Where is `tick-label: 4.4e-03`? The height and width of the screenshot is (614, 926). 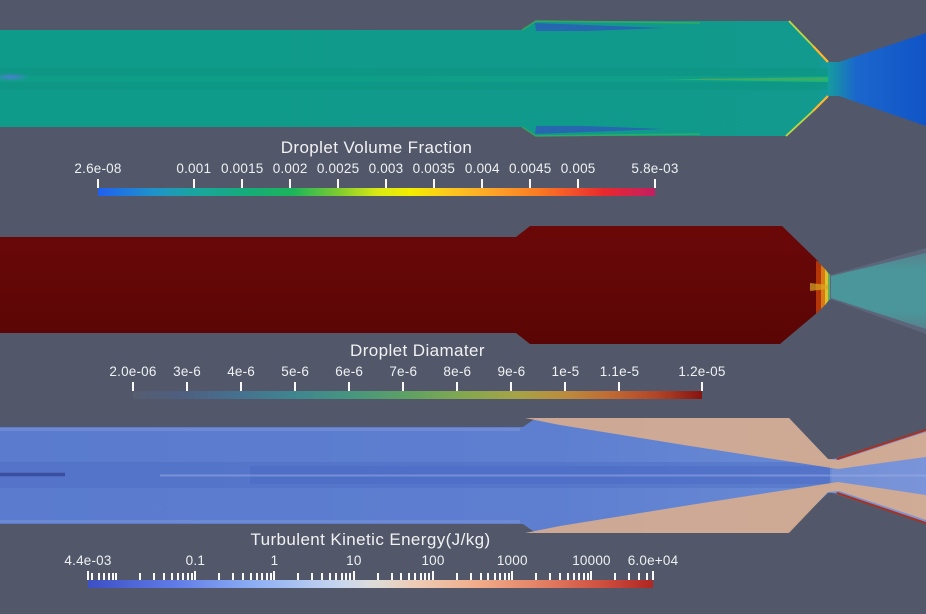 tick-label: 4.4e-03 is located at coordinates (88, 560).